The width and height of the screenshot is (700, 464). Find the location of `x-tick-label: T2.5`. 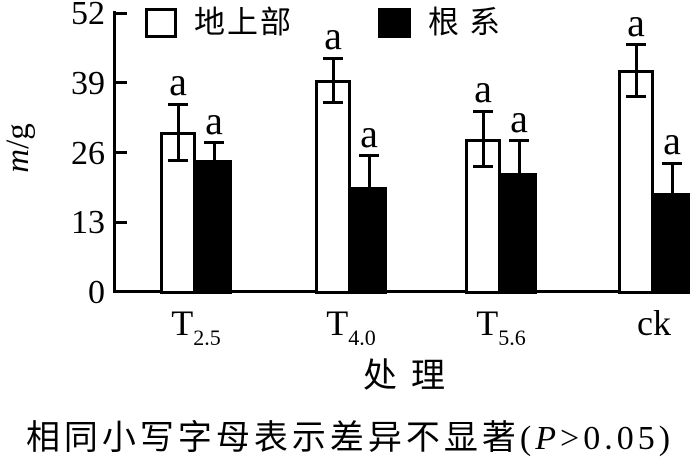

x-tick-label: T2.5 is located at coordinates (196, 330).